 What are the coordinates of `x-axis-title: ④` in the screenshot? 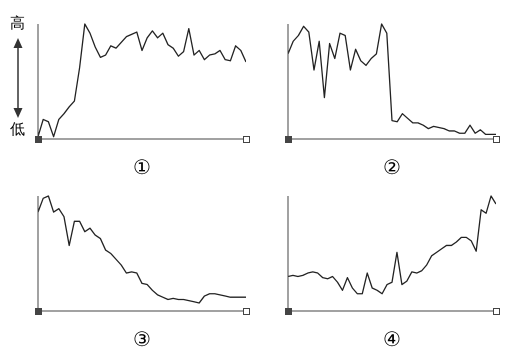 It's located at (392, 339).